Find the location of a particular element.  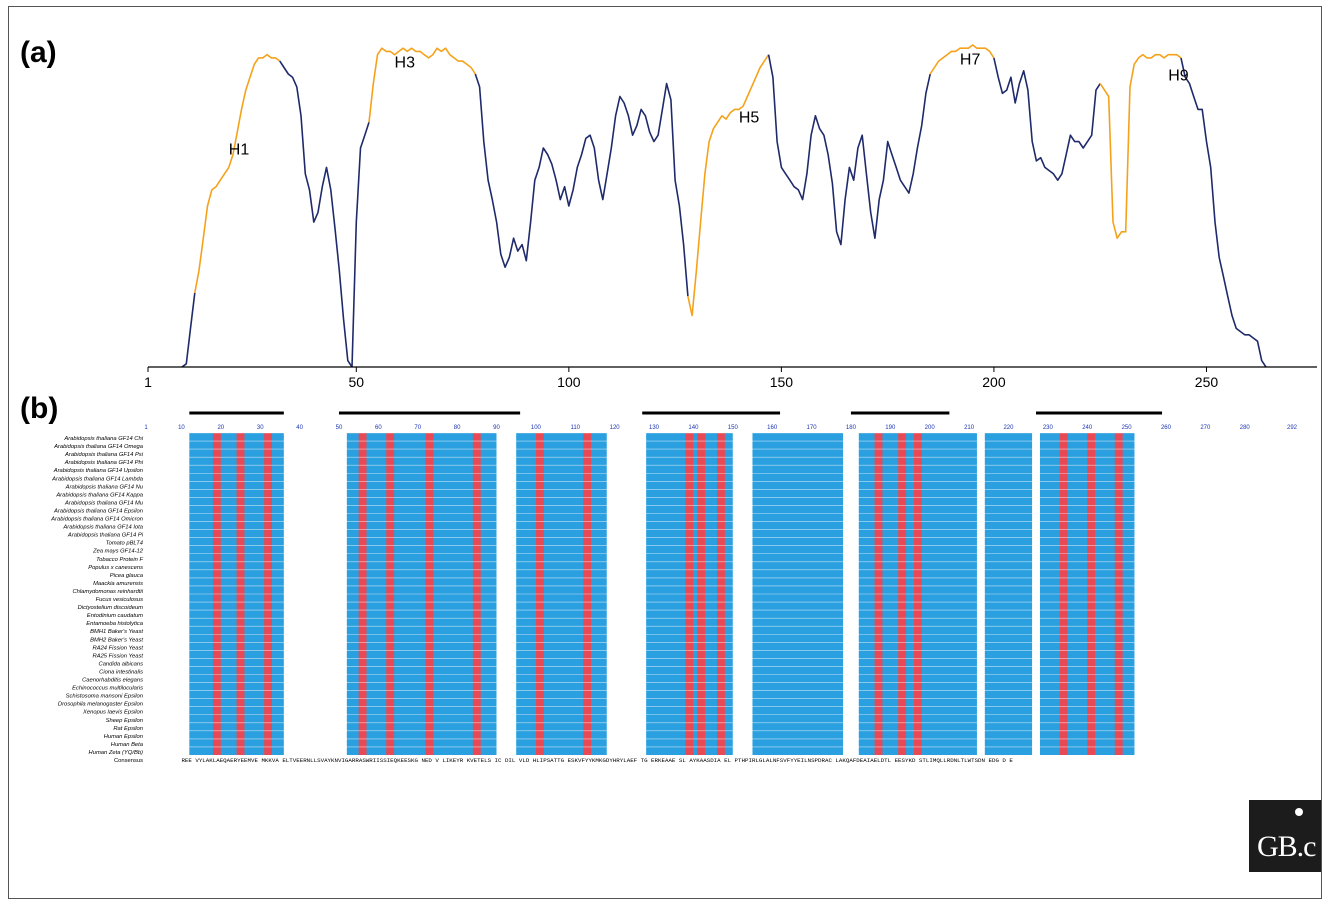

logo-text: GB.c is located at coordinates (1286, 846).